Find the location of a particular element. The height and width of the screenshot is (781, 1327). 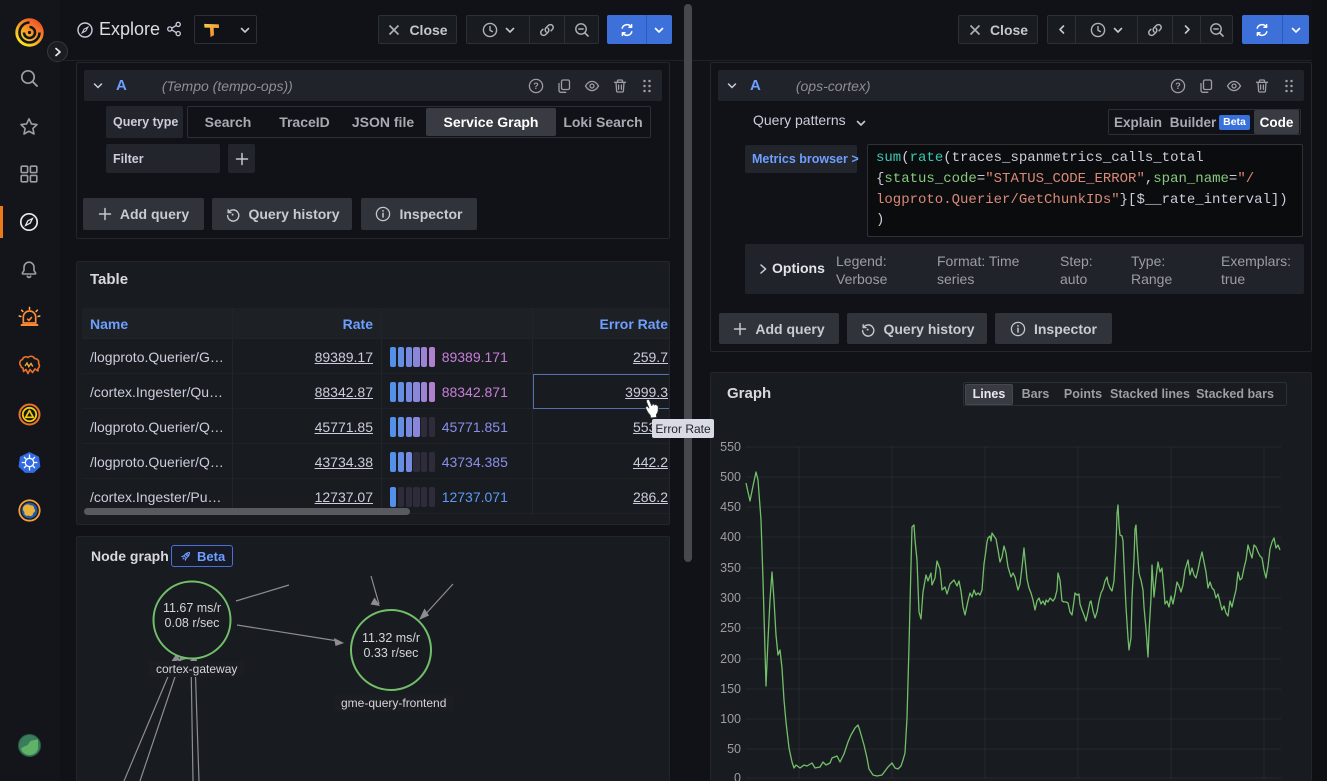

svg-text: 11.32 ms/r is located at coordinates (391, 638).